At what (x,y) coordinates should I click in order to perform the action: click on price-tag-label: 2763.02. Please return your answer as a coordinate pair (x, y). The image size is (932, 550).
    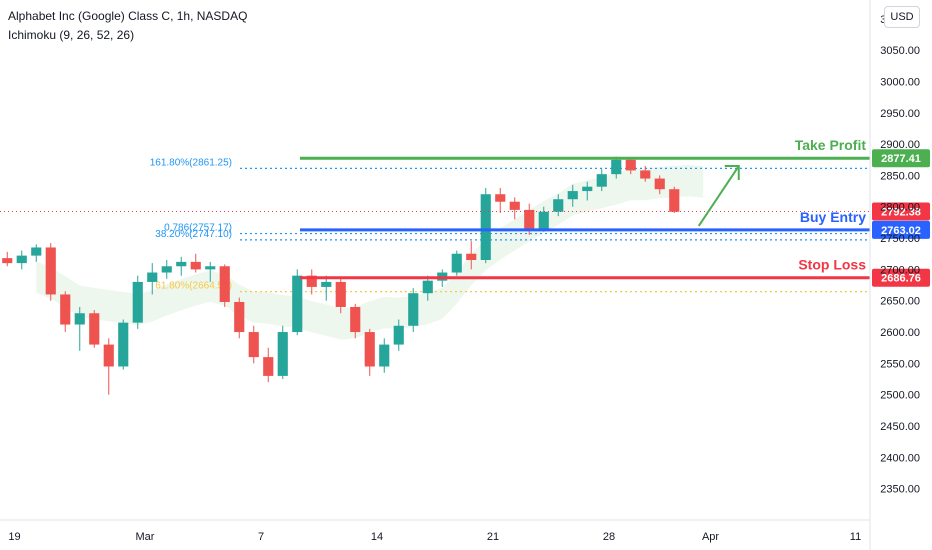
    Looking at the image, I should click on (901, 231).